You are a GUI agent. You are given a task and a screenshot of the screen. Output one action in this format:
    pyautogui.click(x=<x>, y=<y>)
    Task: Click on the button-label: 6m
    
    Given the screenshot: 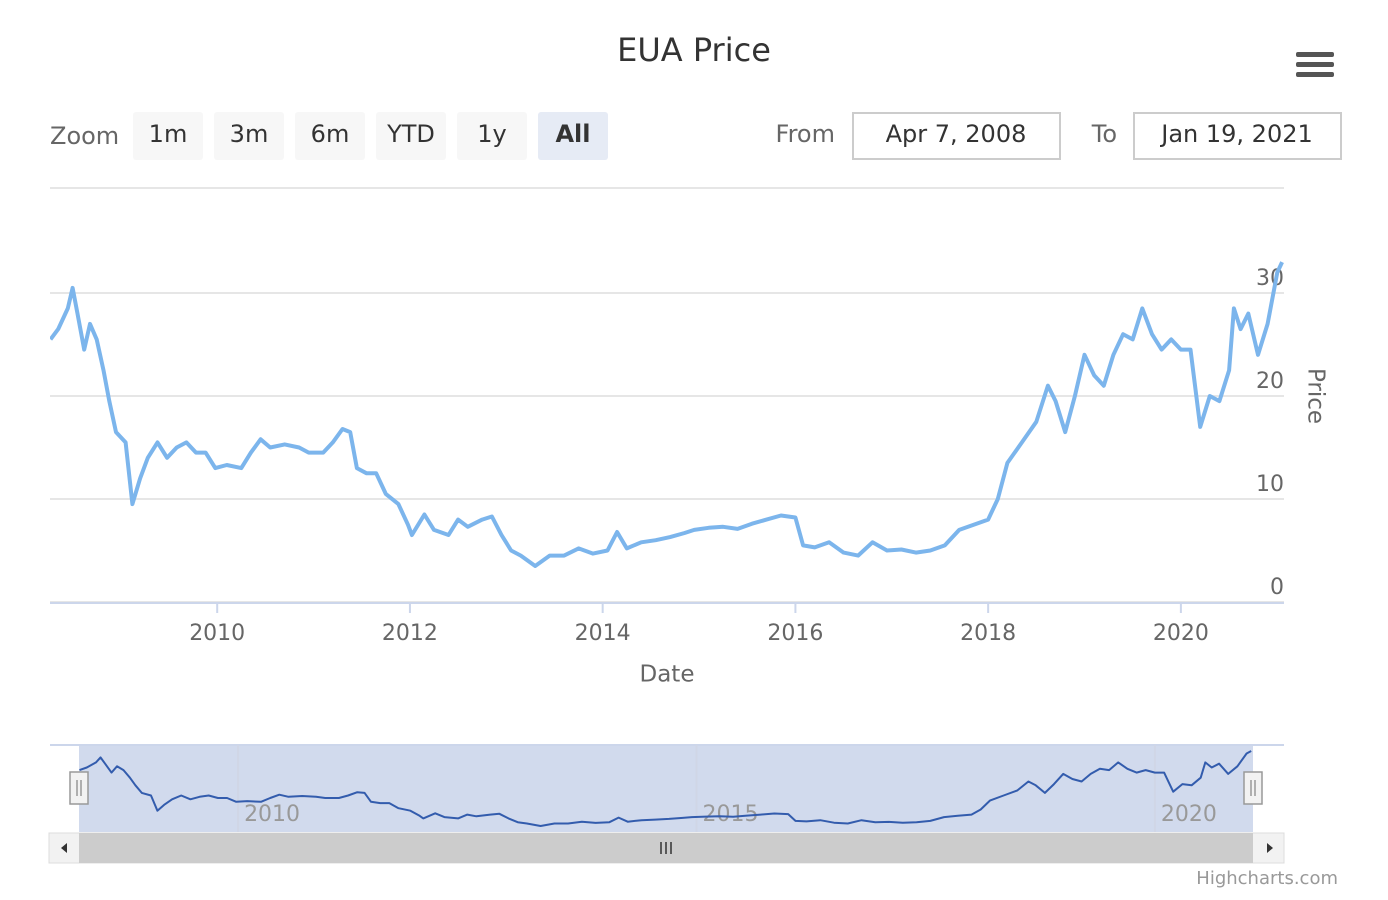 What is the action you would take?
    pyautogui.click(x=330, y=134)
    